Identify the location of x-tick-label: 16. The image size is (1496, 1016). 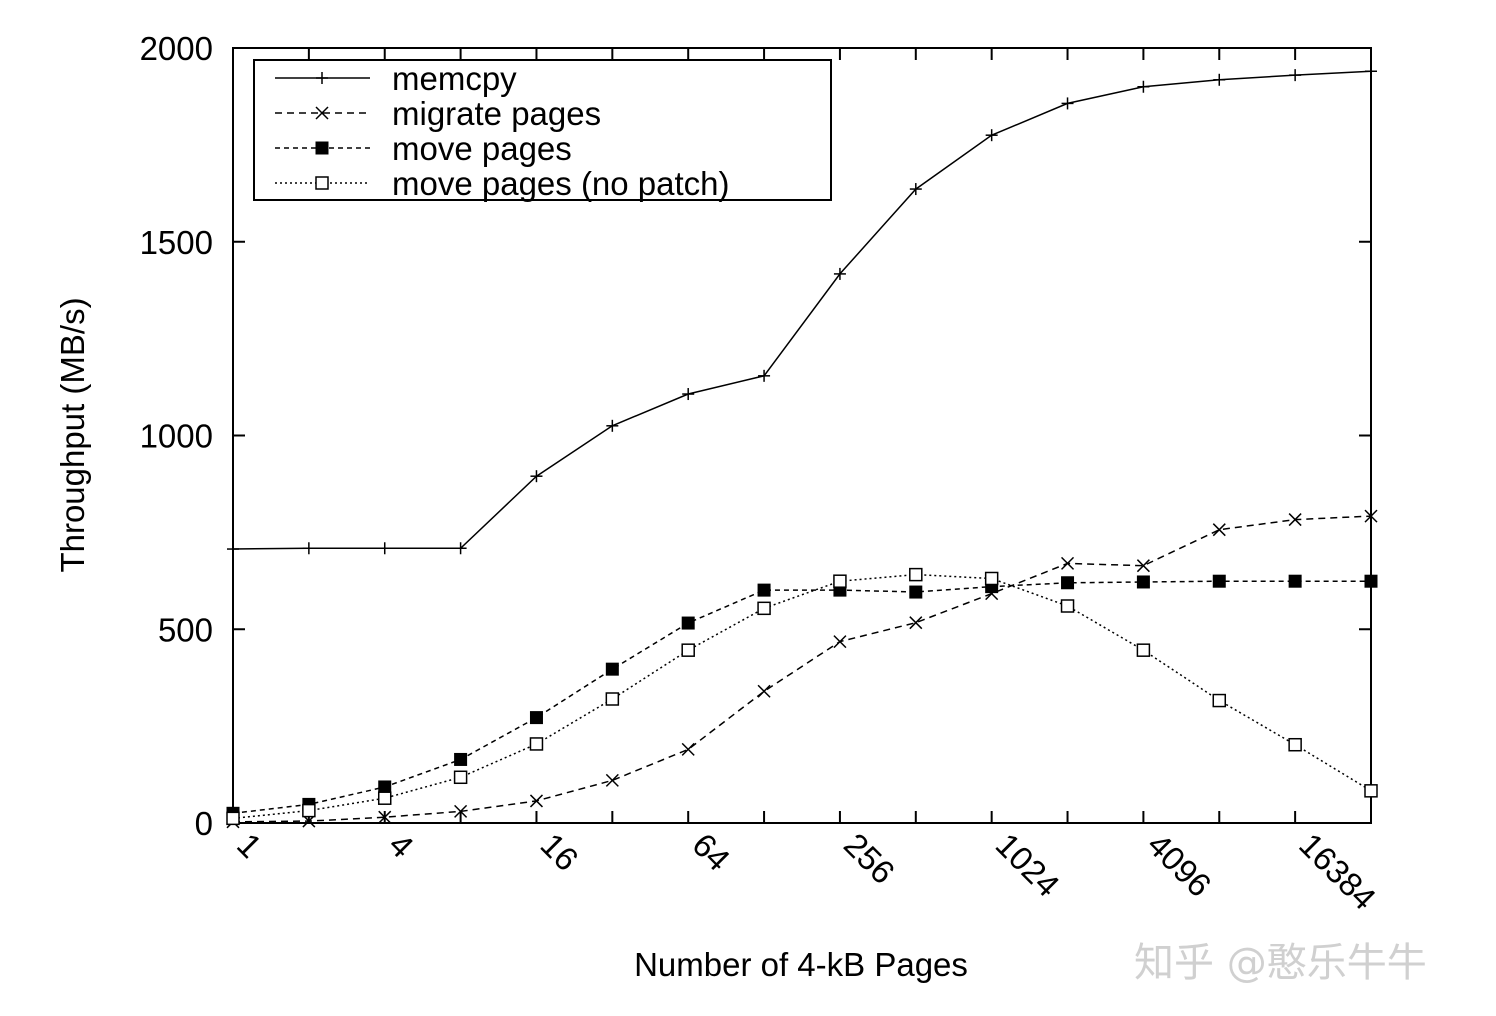
(560, 852).